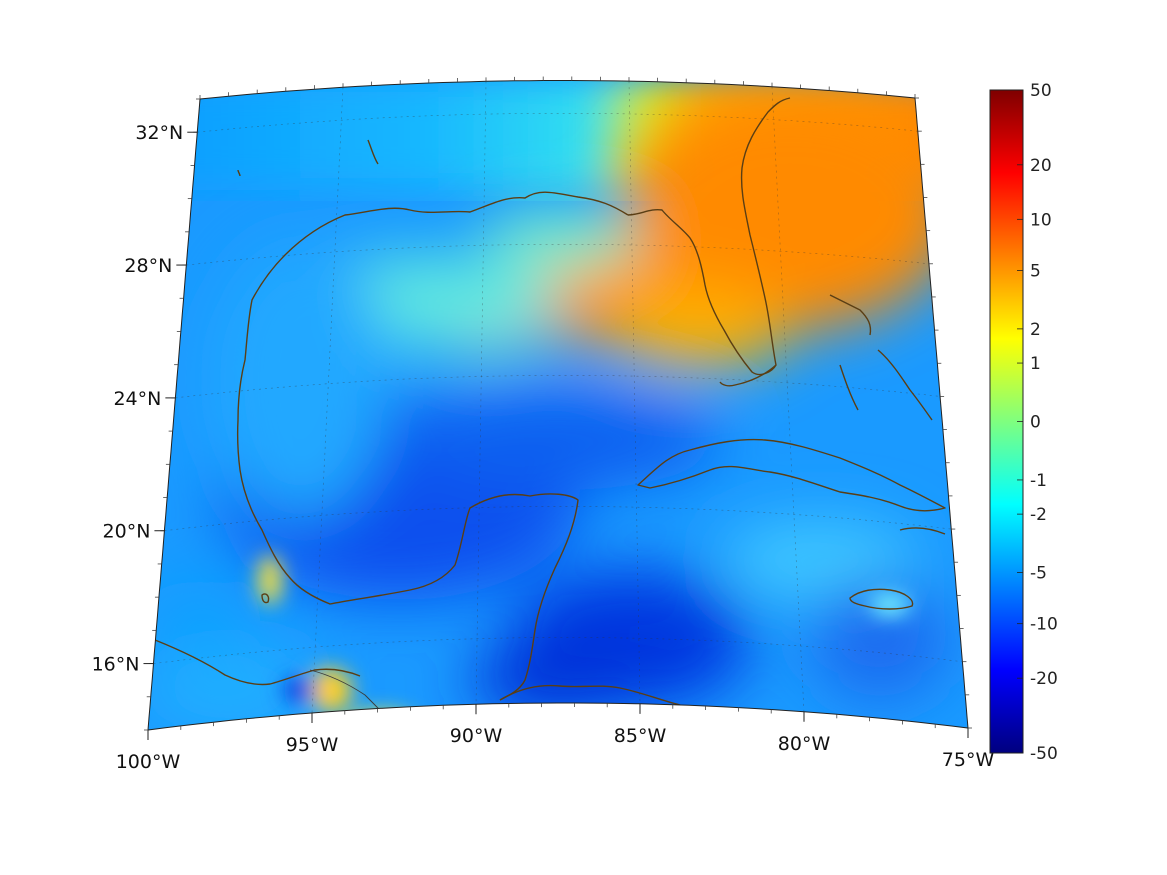 The height and width of the screenshot is (875, 1167). I want to click on colorbar-tick-label: -20, so click(1044, 679).